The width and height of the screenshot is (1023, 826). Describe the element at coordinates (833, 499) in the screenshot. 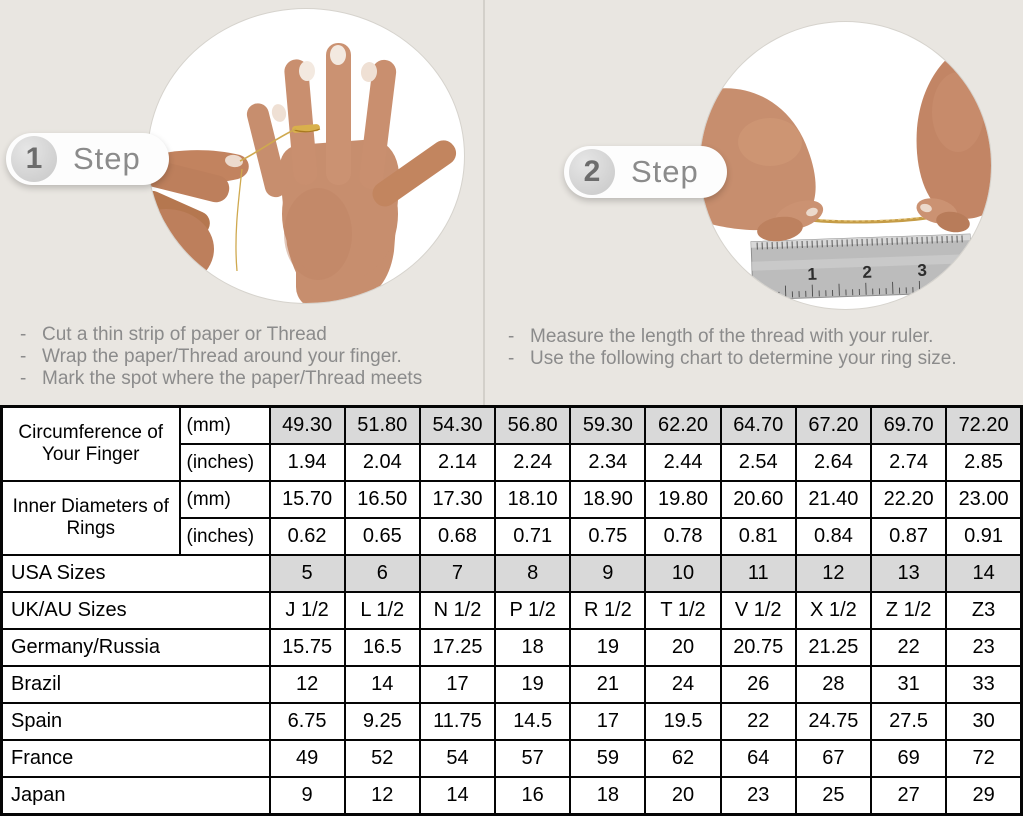

I see `table-cell: 21.40` at that location.